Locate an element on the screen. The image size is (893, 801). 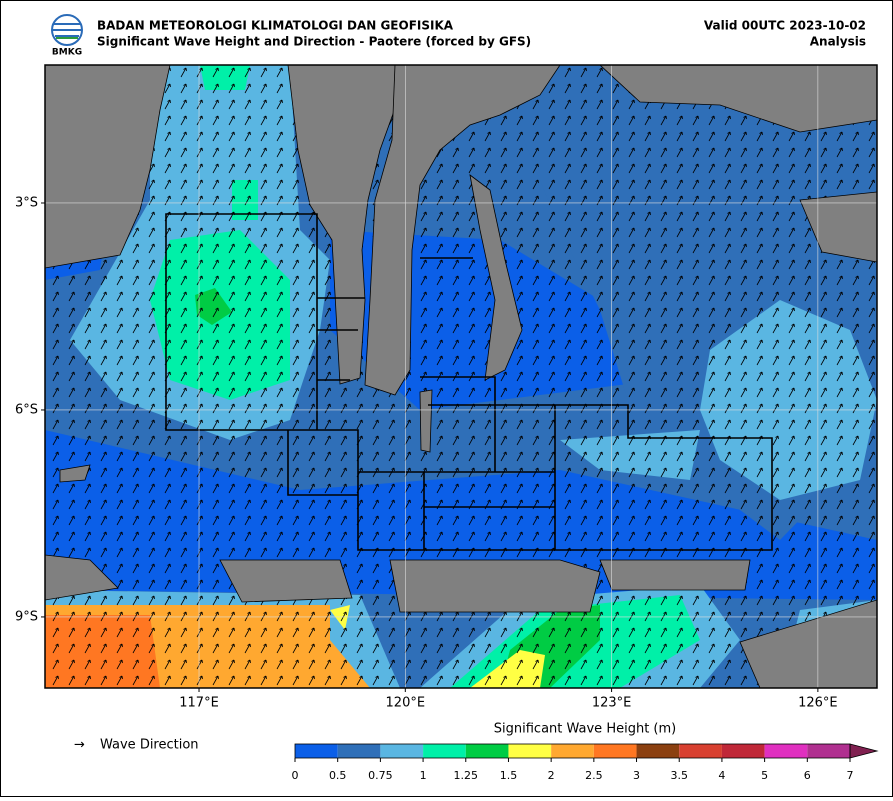
colorbar-tick-label: 1.5 is located at coordinates (509, 775).